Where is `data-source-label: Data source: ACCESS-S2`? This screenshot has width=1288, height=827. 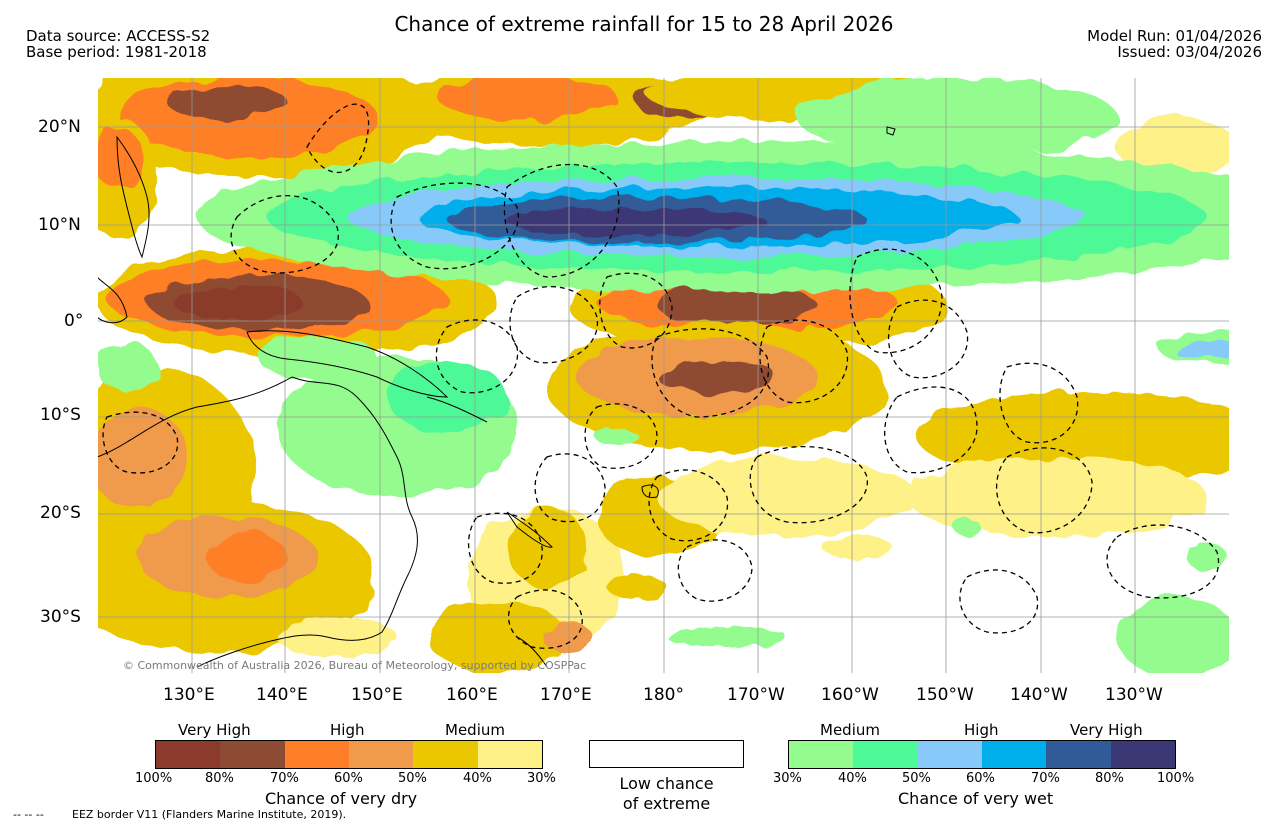 data-source-label: Data source: ACCESS-S2 is located at coordinates (118, 36).